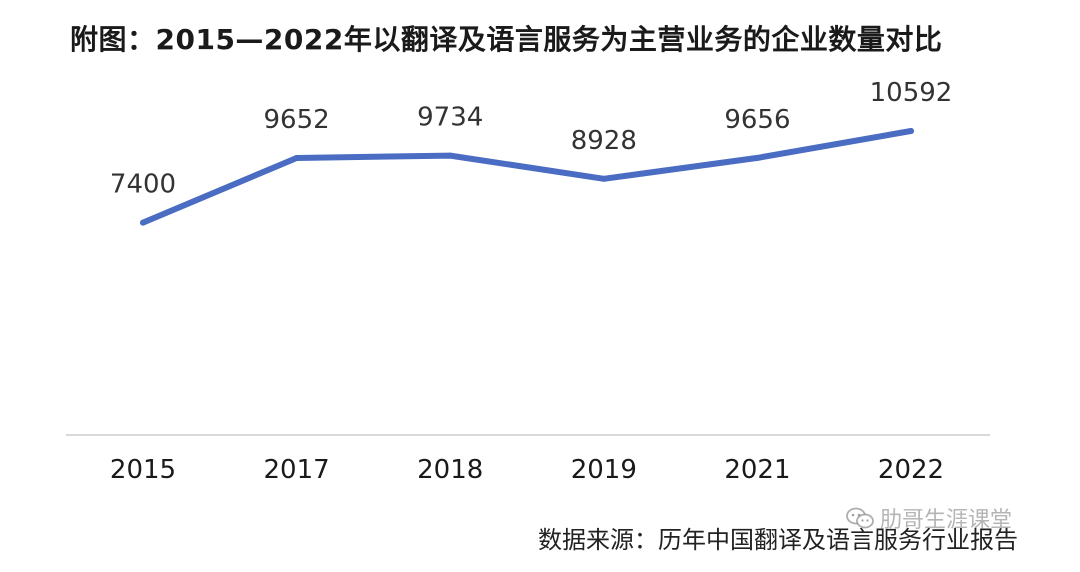  What do you see at coordinates (946, 520) in the screenshot?
I see `watermark-text: 肋哥生涯课堂` at bounding box center [946, 520].